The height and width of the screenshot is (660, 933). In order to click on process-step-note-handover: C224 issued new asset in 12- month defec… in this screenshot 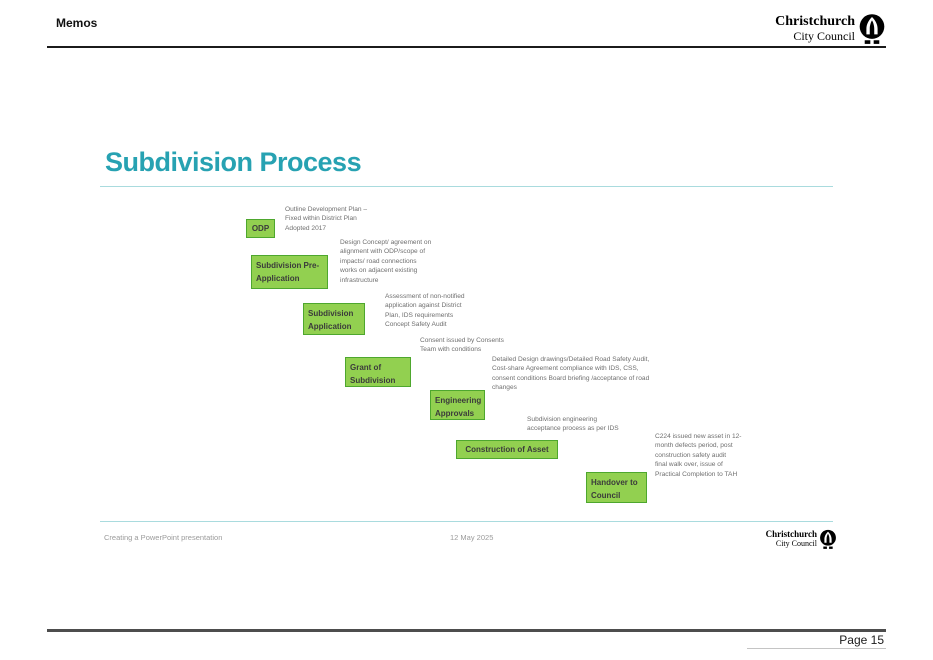, I will do `click(698, 455)`.